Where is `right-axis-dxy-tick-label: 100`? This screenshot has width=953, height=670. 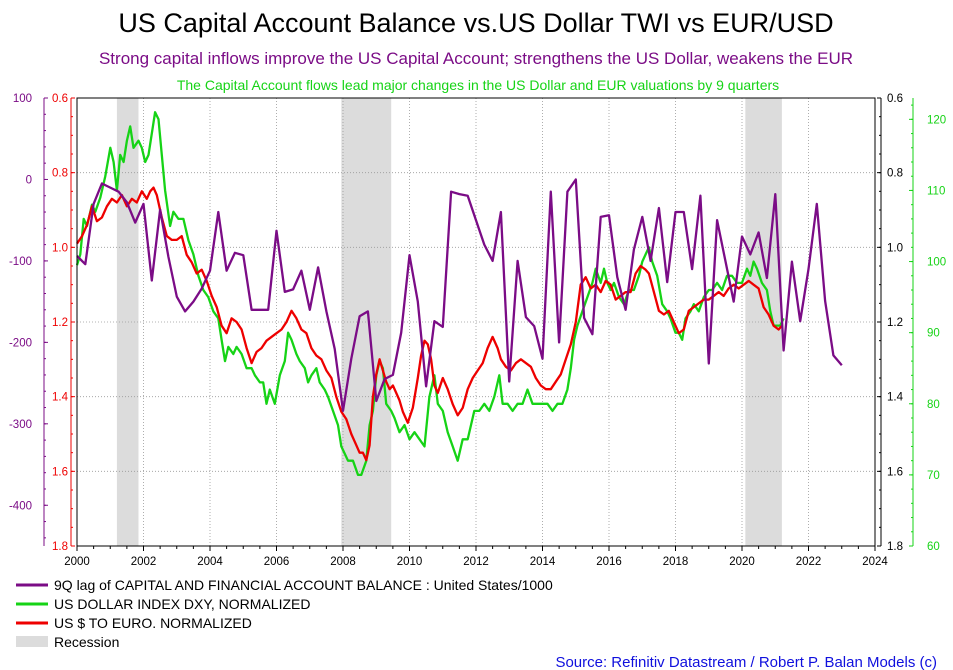
right-axis-dxy-tick-label: 100 is located at coordinates (936, 263).